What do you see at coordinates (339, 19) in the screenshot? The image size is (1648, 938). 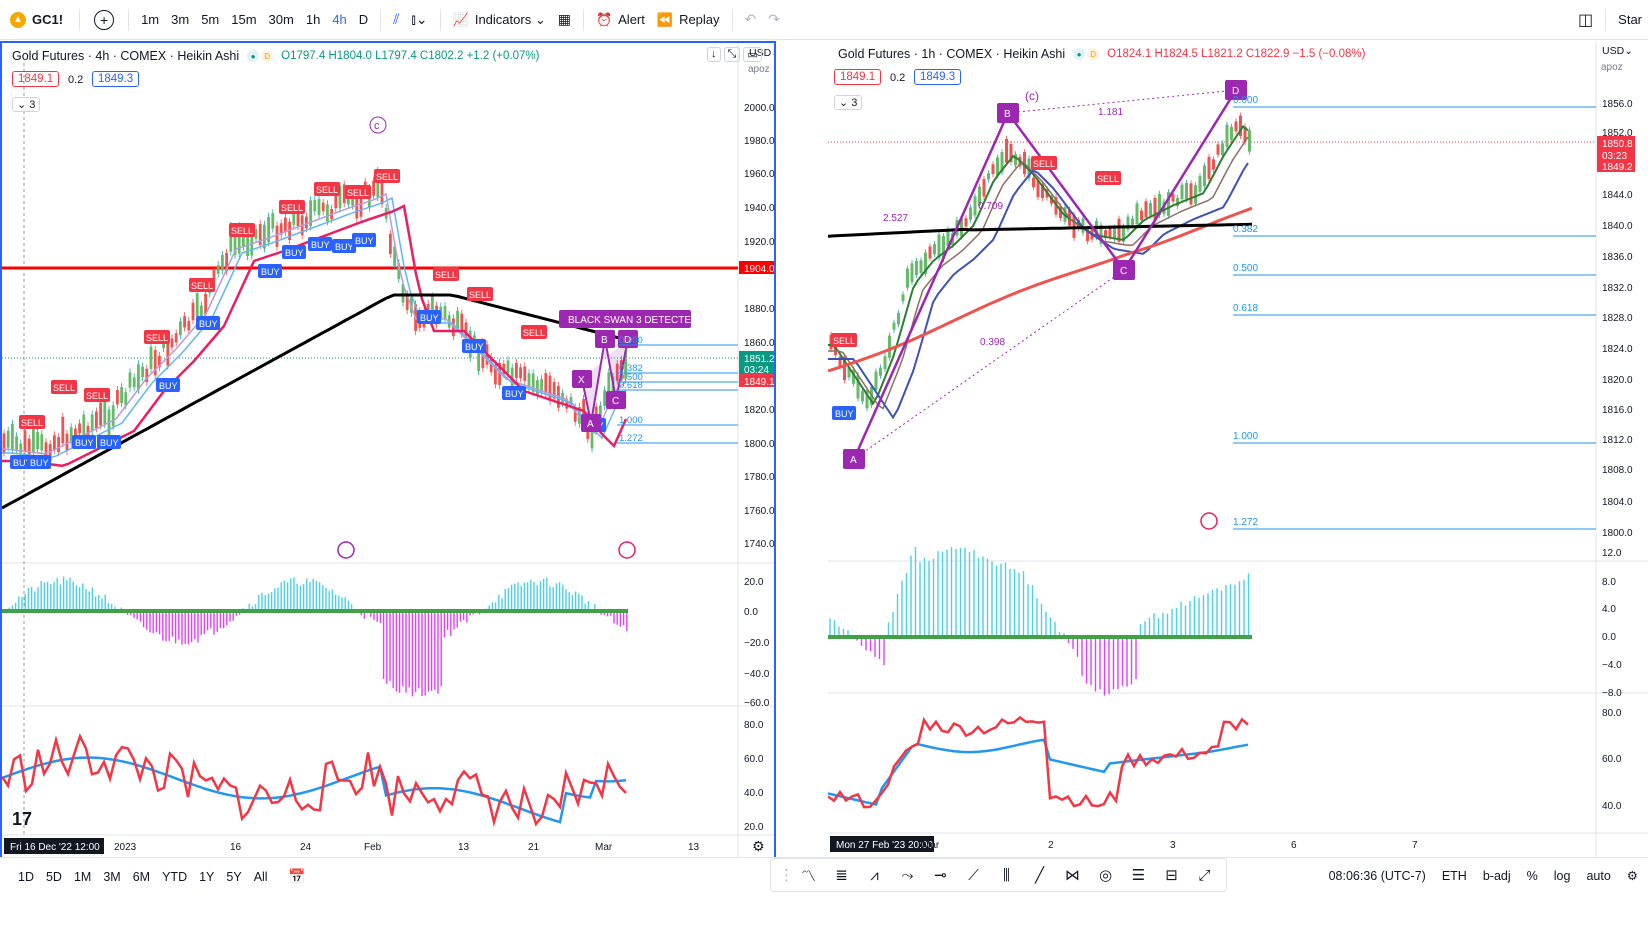 I see `interval-4h: 4h` at bounding box center [339, 19].